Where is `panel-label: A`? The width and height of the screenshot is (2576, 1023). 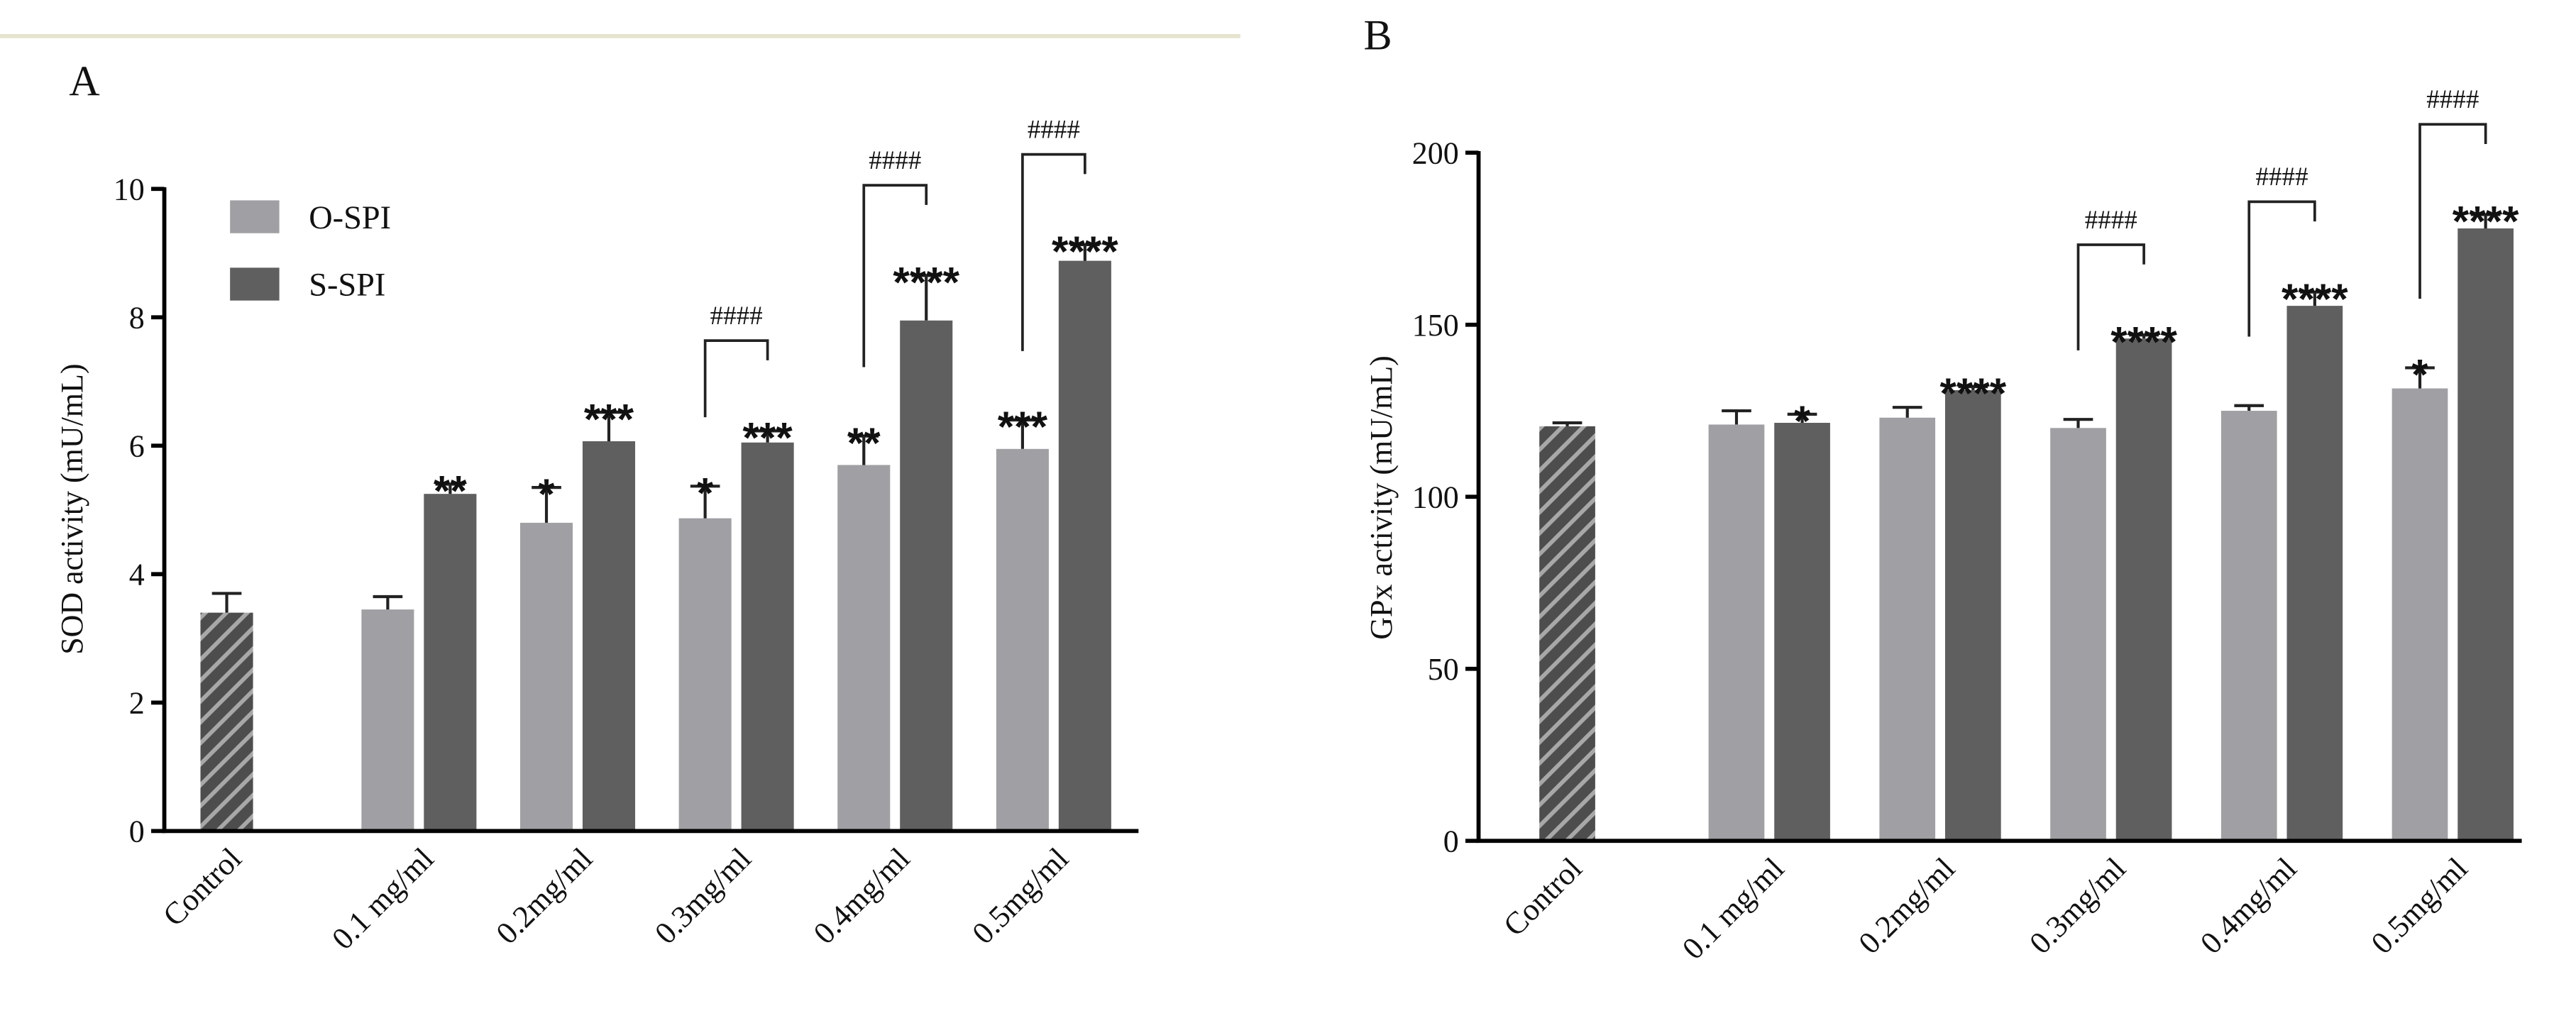 panel-label: A is located at coordinates (84, 81).